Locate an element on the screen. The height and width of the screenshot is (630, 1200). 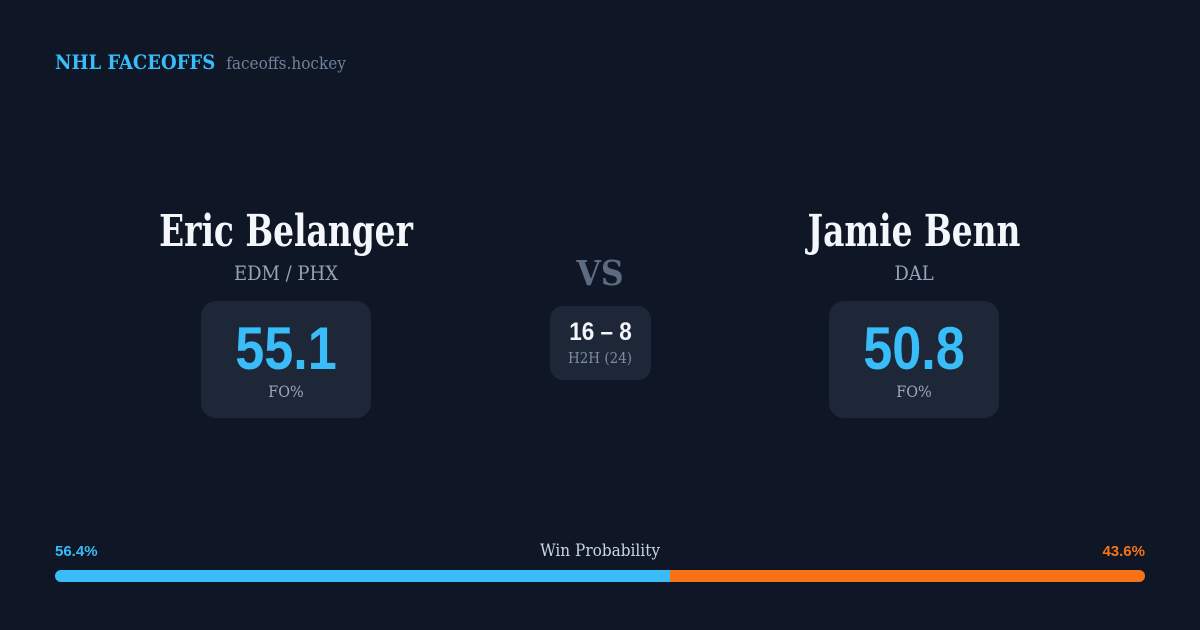
win-probability-labels: 56.4% Win Probability 43.6% is located at coordinates (600, 551).